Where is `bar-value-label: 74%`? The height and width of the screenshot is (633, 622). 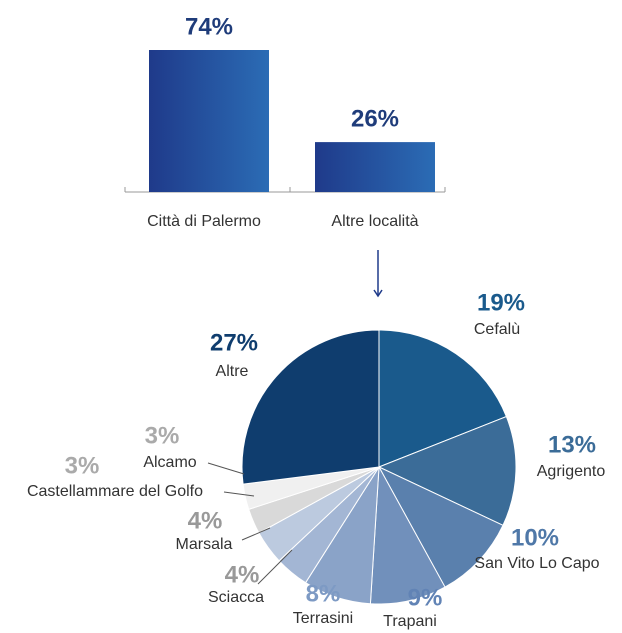 bar-value-label: 74% is located at coordinates (209, 26).